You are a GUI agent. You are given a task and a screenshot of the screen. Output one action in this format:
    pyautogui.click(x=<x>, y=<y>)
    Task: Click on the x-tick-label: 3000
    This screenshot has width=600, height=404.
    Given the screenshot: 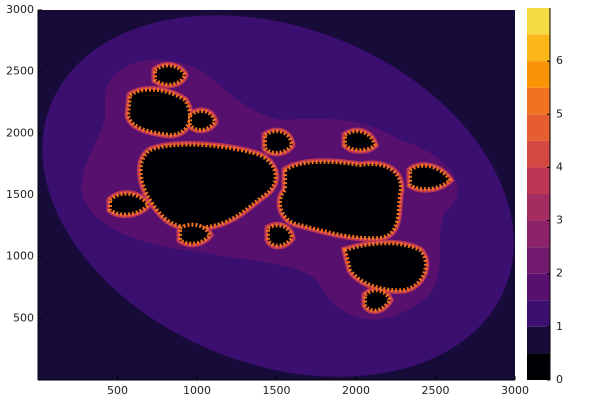 What is the action you would take?
    pyautogui.click(x=515, y=390)
    